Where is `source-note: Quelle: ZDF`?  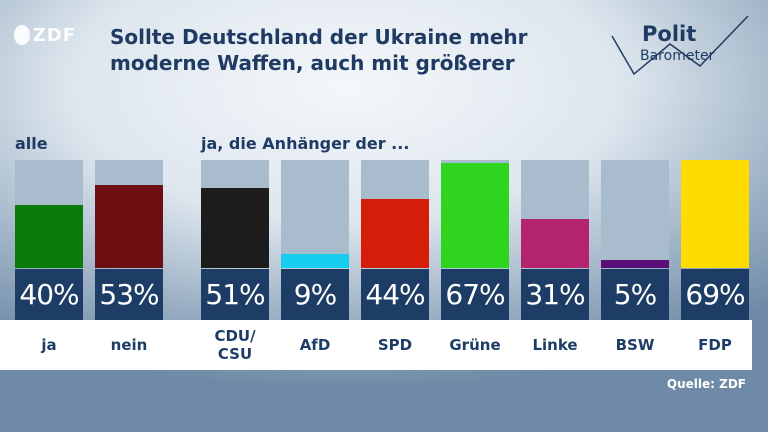 source-note: Quelle: ZDF is located at coordinates (706, 384).